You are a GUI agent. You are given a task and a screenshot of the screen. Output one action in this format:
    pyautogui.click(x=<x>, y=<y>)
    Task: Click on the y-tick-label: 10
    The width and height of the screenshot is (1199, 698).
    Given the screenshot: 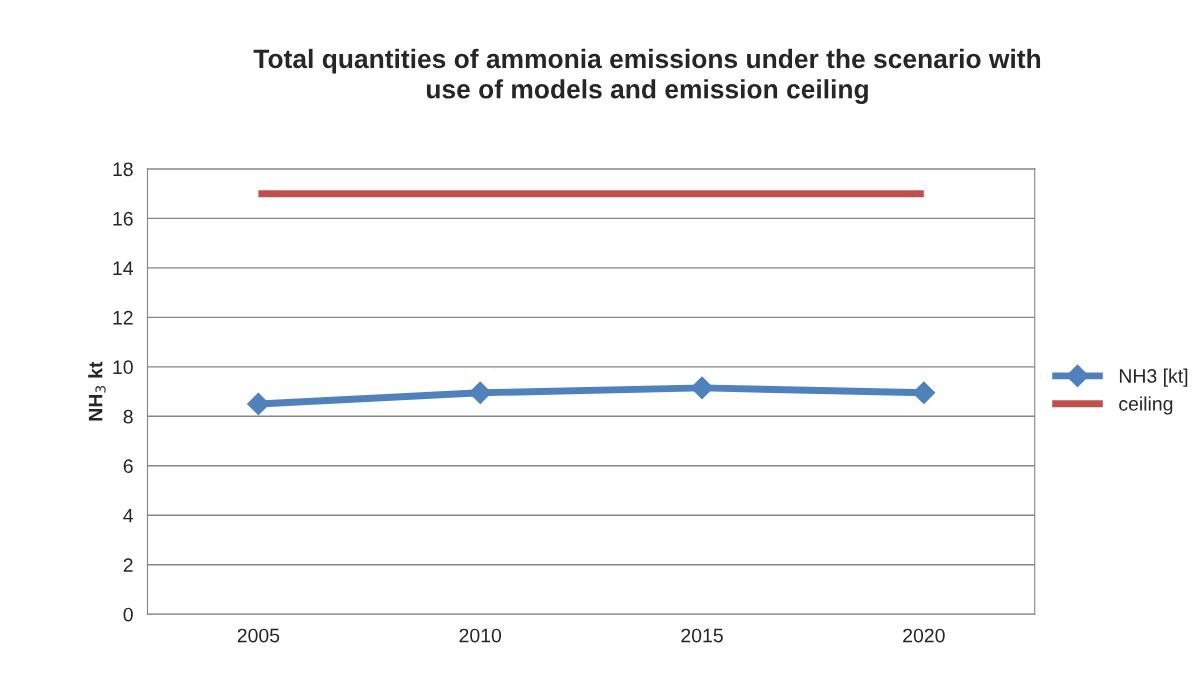 What is the action you would take?
    pyautogui.click(x=123, y=367)
    